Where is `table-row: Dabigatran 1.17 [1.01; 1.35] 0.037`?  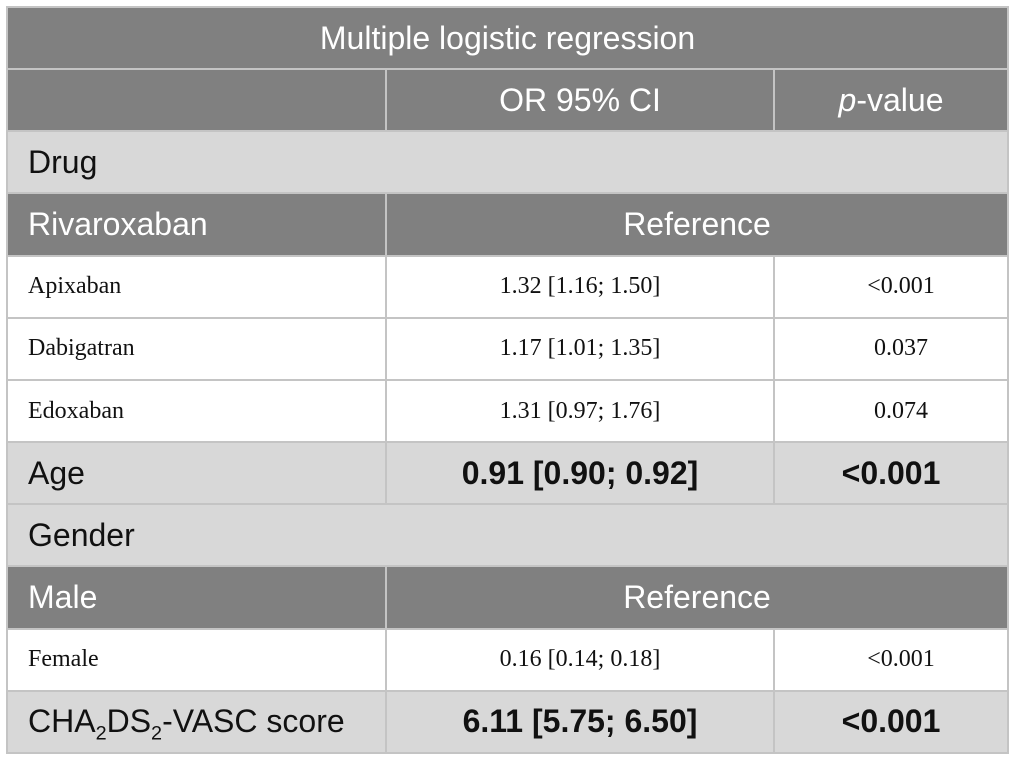
table-row: Dabigatran 1.17 [1.01; 1.35] 0.037 is located at coordinates (508, 348).